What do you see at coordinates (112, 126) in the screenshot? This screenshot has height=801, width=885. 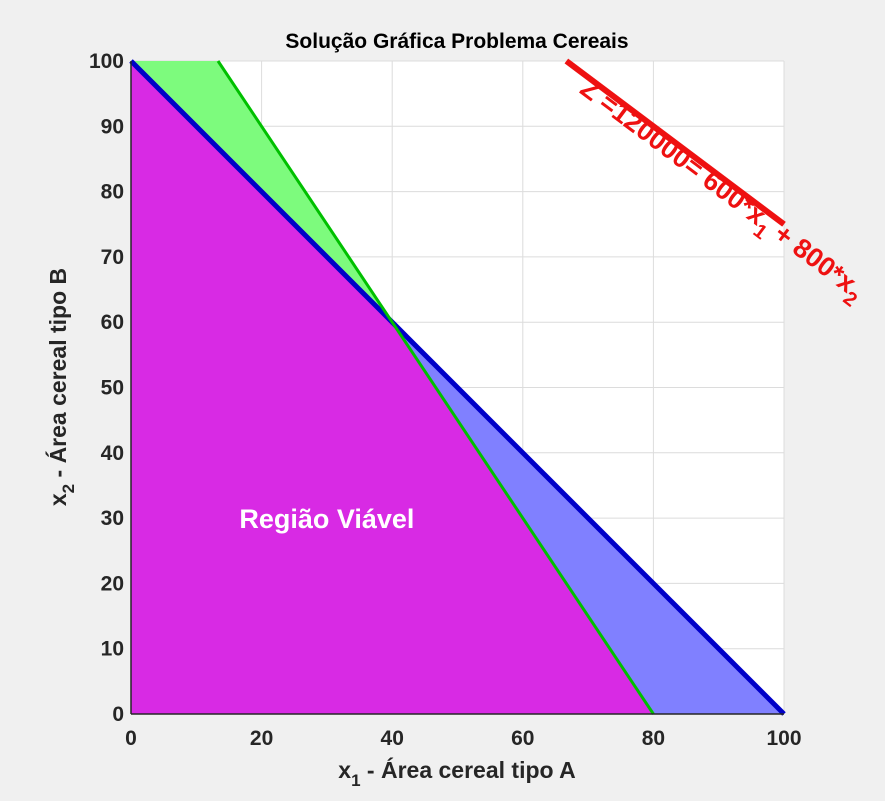 I see `y-tick-label: 90` at bounding box center [112, 126].